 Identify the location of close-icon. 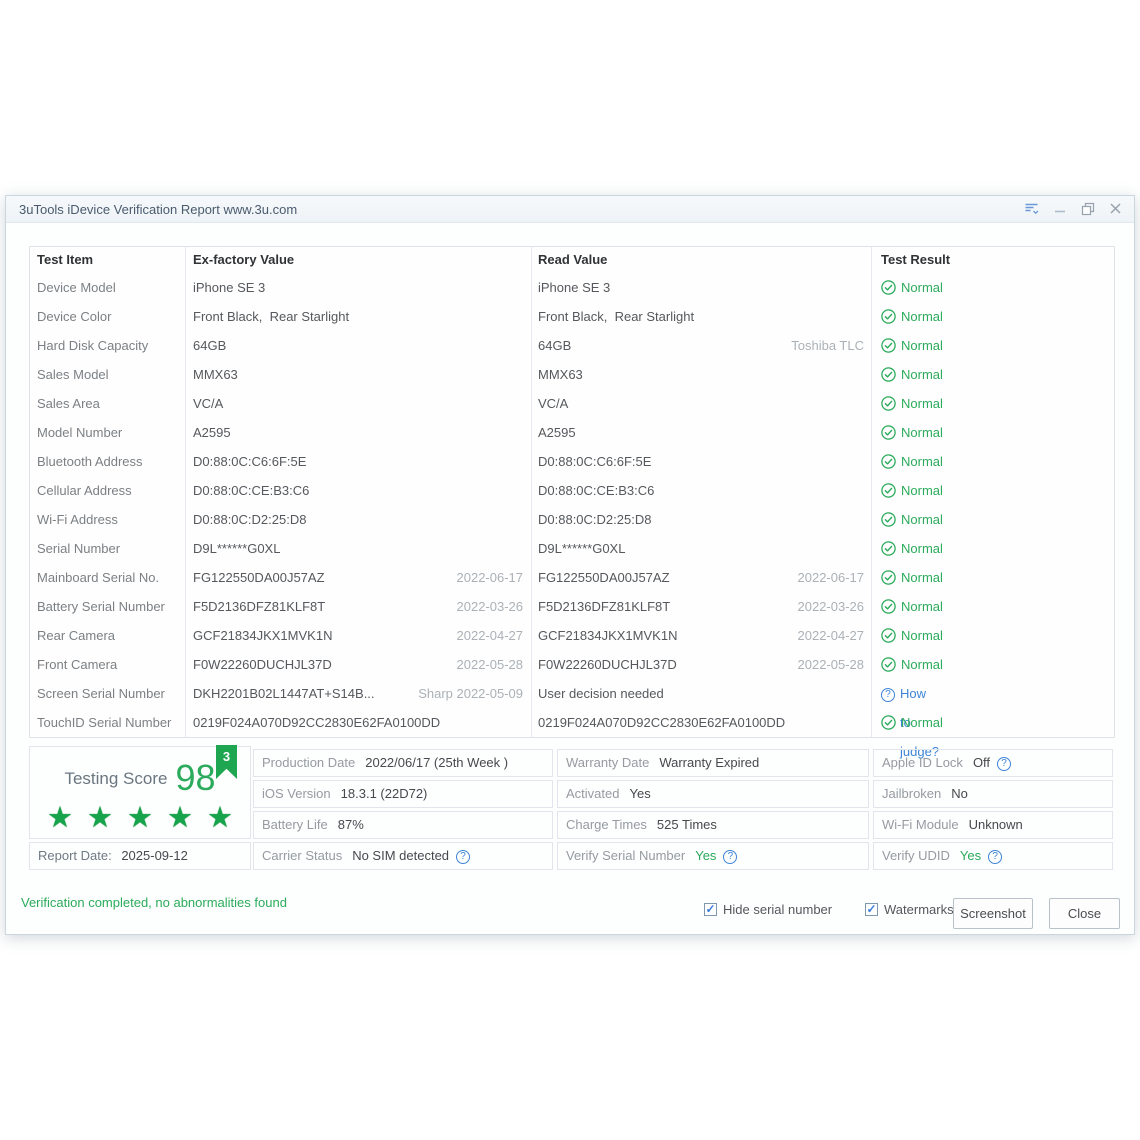
(1115, 208).